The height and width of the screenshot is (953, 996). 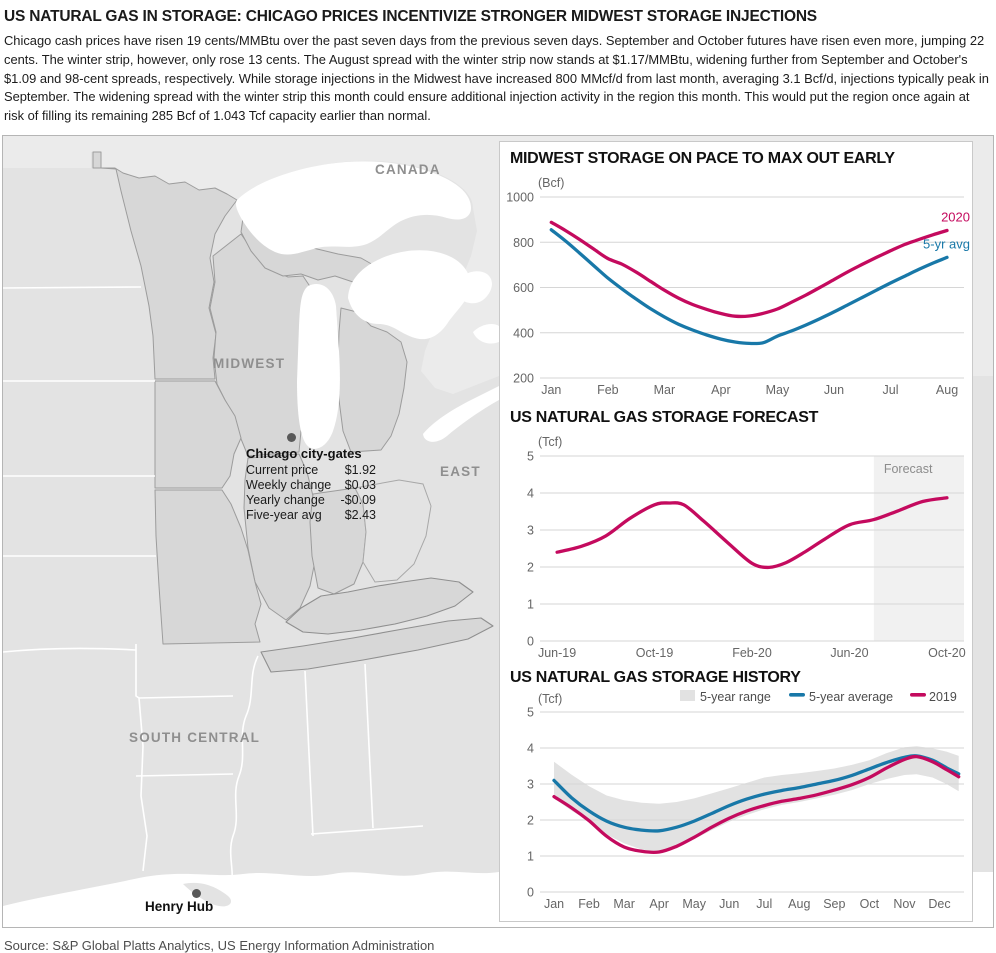 I want to click on state-illinois, so click(x=280, y=537).